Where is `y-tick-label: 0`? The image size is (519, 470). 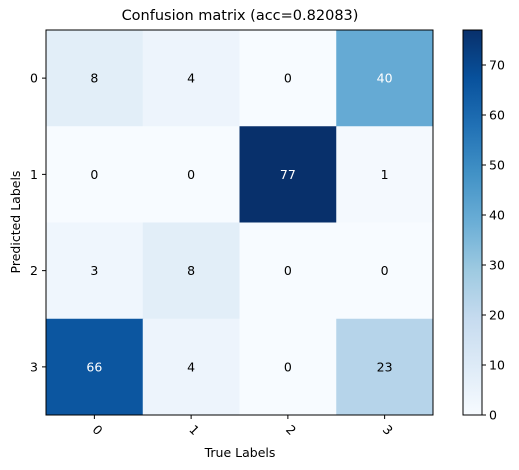
y-tick-label: 0 is located at coordinates (34, 78).